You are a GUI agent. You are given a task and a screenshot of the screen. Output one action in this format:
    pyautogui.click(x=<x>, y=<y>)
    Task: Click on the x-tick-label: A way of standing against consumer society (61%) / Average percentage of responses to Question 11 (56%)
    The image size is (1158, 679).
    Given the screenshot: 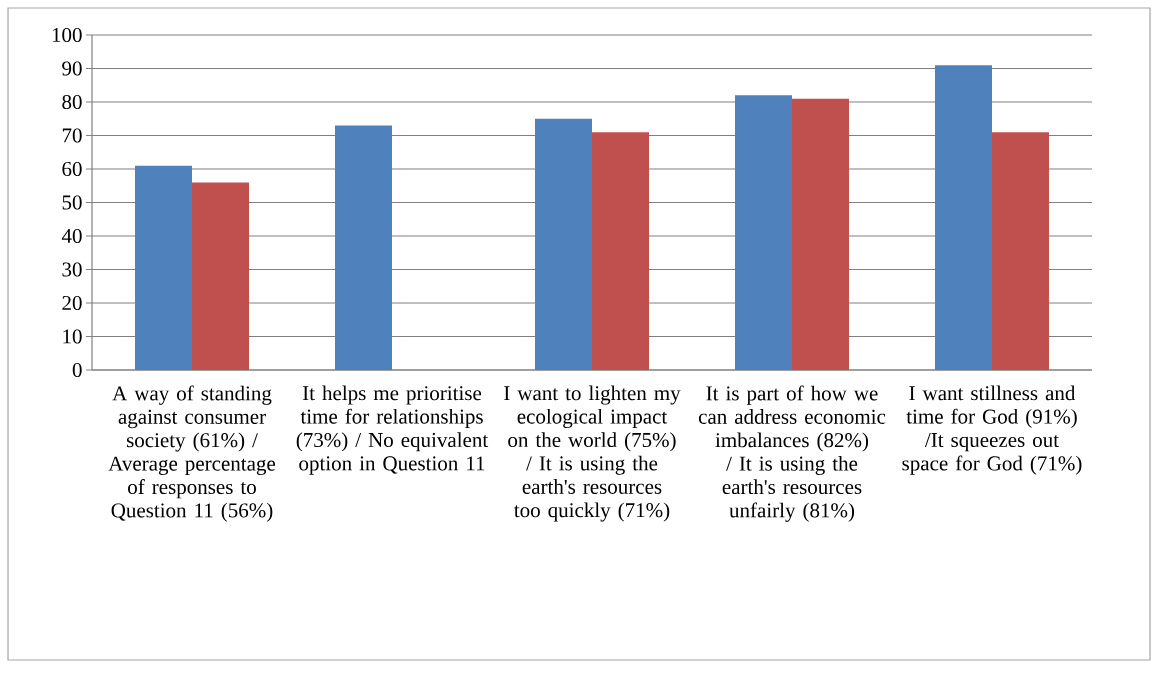 What is the action you would take?
    pyautogui.click(x=192, y=453)
    